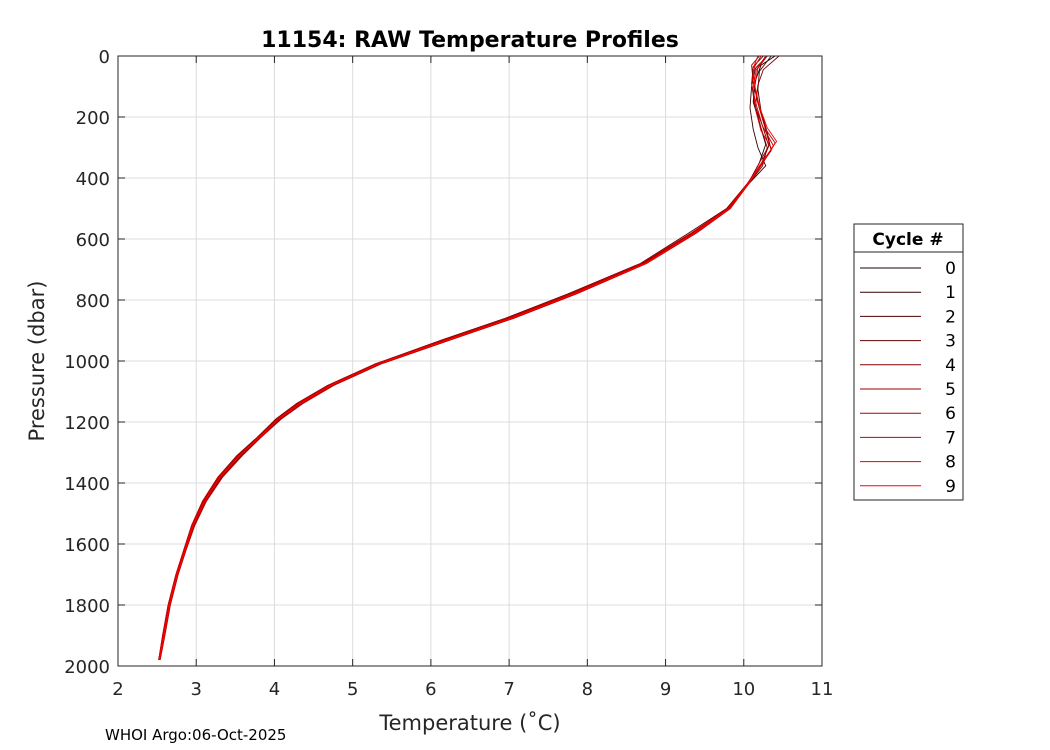  What do you see at coordinates (352, 689) in the screenshot?
I see `x-tick-label: 5` at bounding box center [352, 689].